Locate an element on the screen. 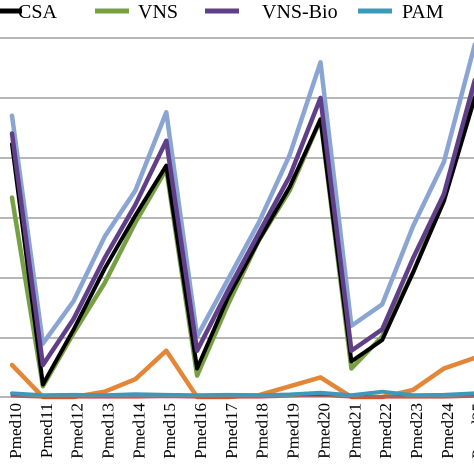 This screenshot has width=474, height=474. legend-label: PAM is located at coordinates (423, 12).